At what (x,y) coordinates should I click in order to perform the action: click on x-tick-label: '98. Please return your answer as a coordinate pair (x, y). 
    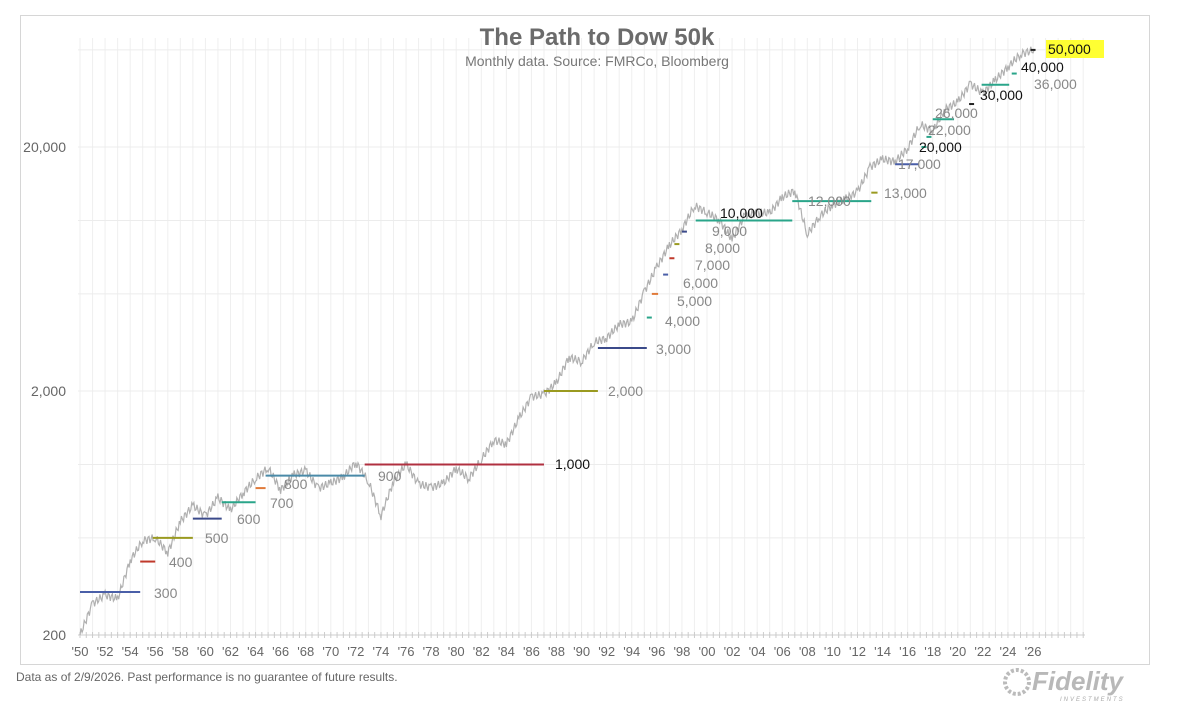
    Looking at the image, I should click on (681, 651).